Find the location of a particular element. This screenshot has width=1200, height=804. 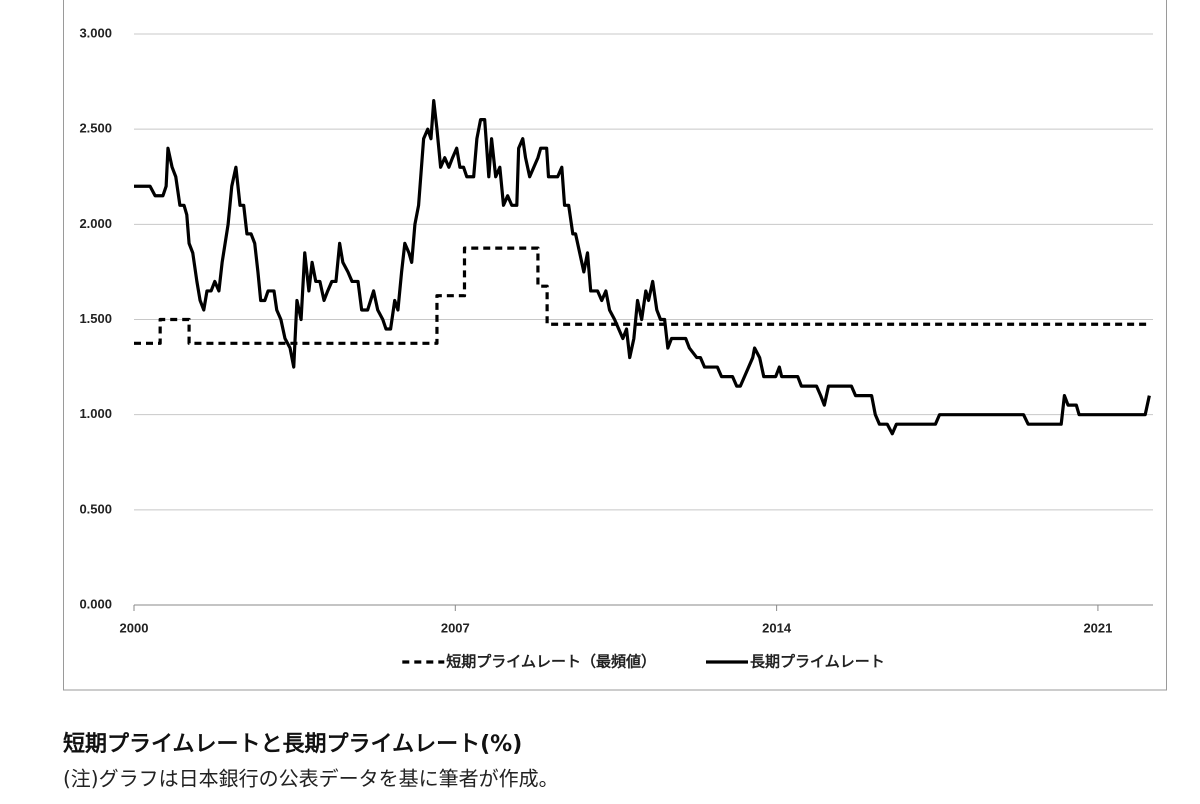

x-tick-label: 2000 is located at coordinates (134, 627).